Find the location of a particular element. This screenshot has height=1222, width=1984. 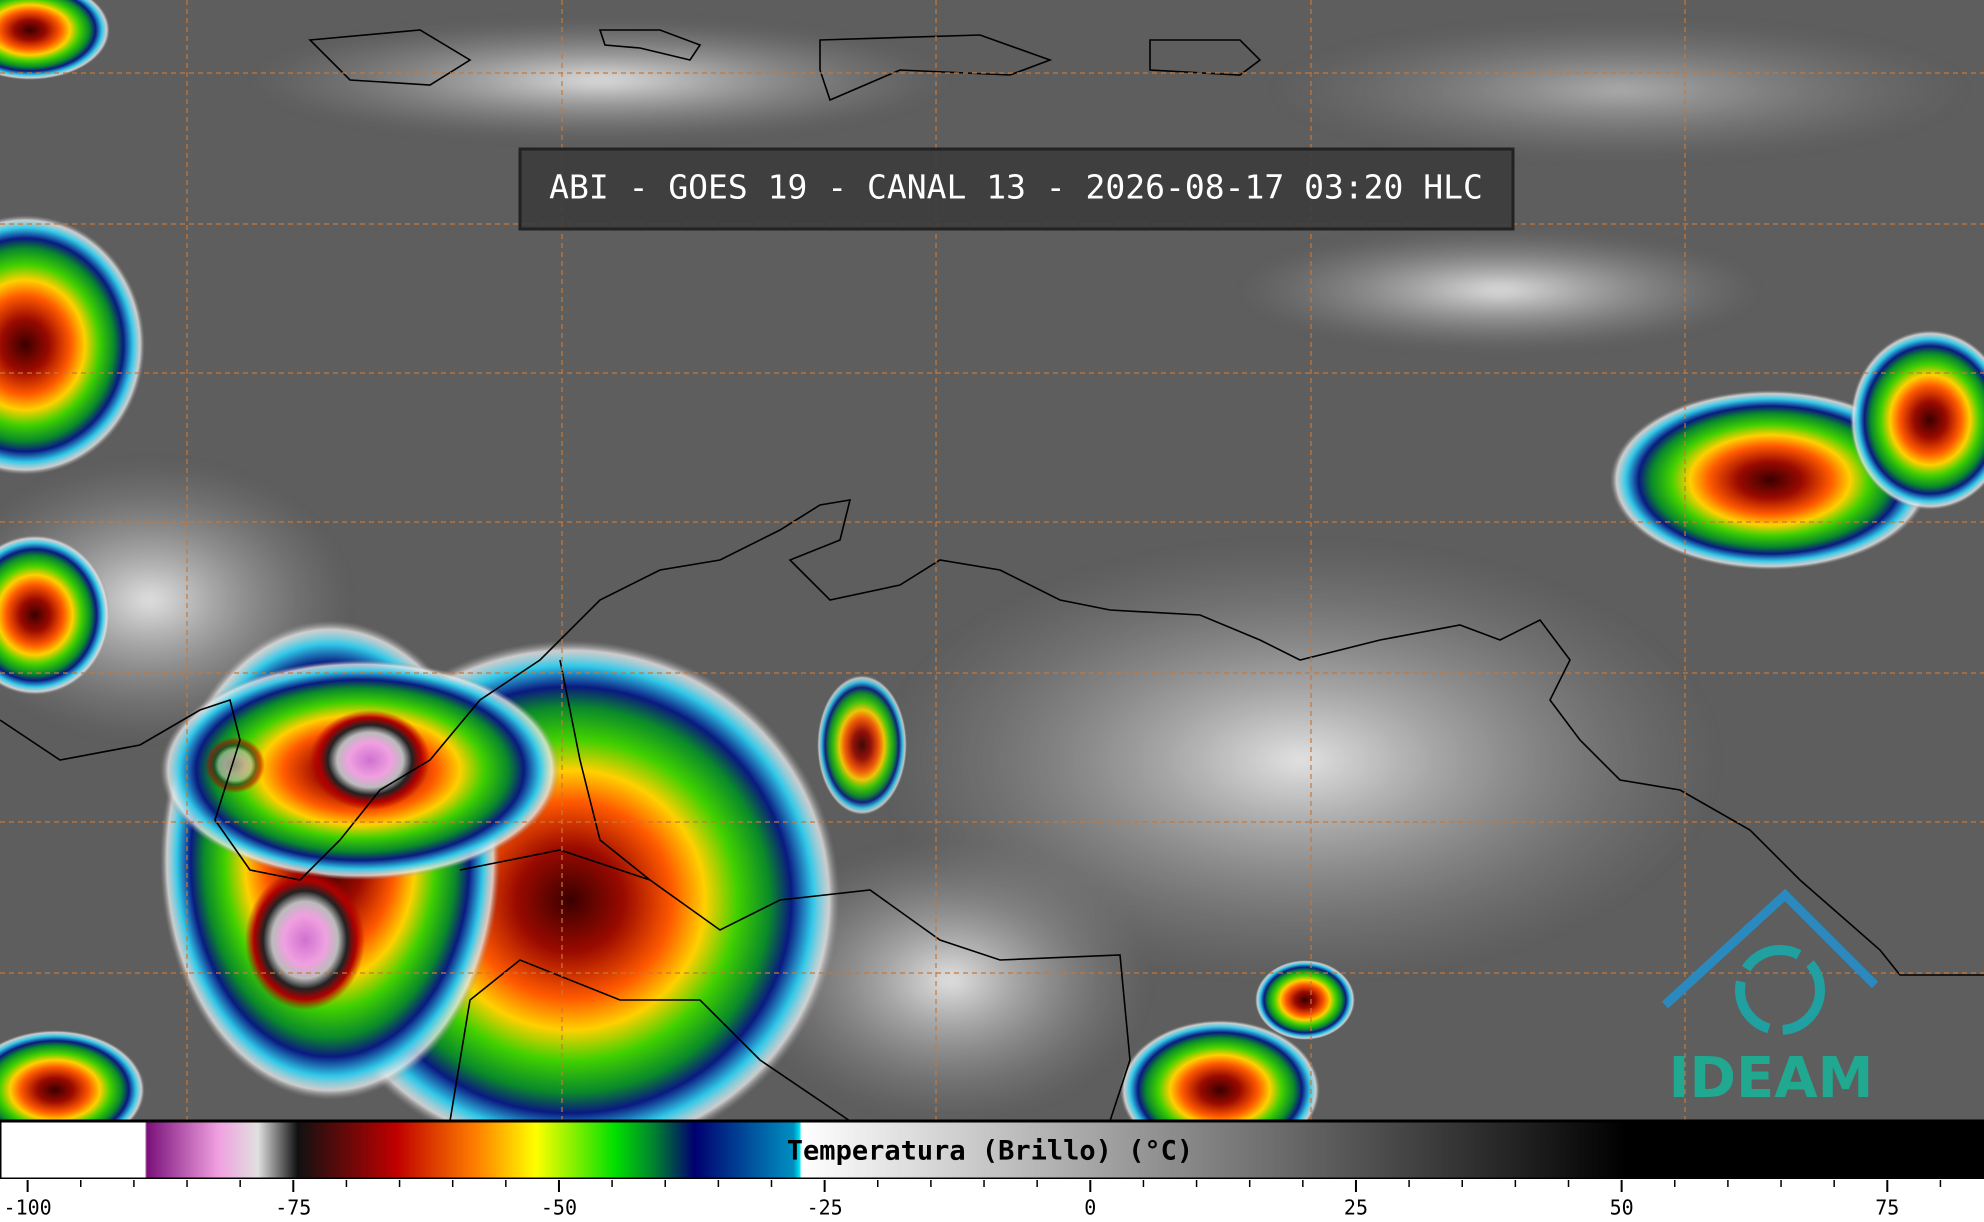

logo-text: IDEAM is located at coordinates (1771, 1078).